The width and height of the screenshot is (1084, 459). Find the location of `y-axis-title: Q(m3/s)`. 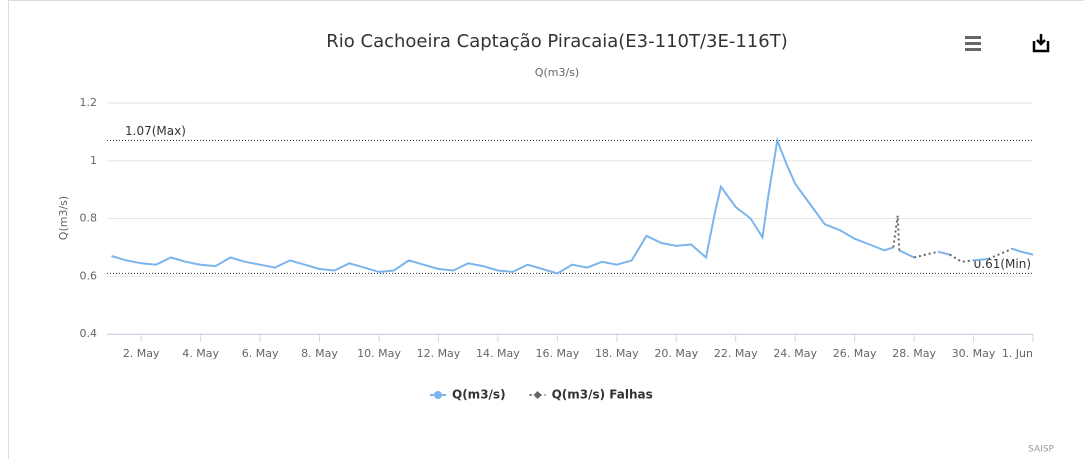

y-axis-title: Q(m3/s) is located at coordinates (63, 218).